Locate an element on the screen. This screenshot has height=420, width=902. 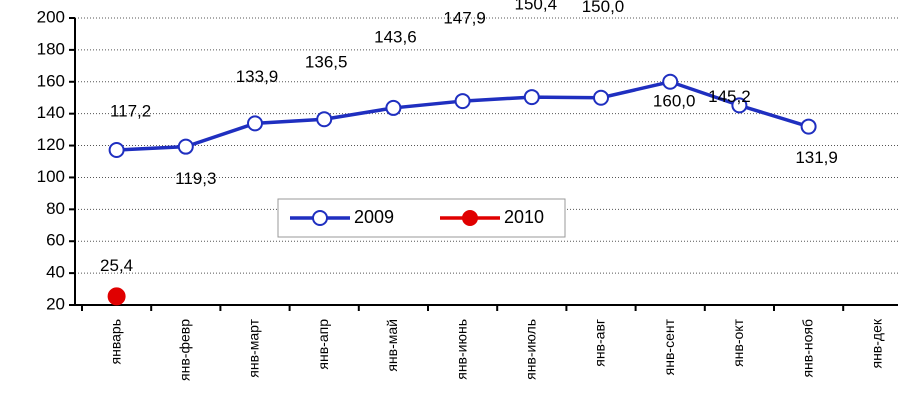
series-line is located at coordinates (463, 115).